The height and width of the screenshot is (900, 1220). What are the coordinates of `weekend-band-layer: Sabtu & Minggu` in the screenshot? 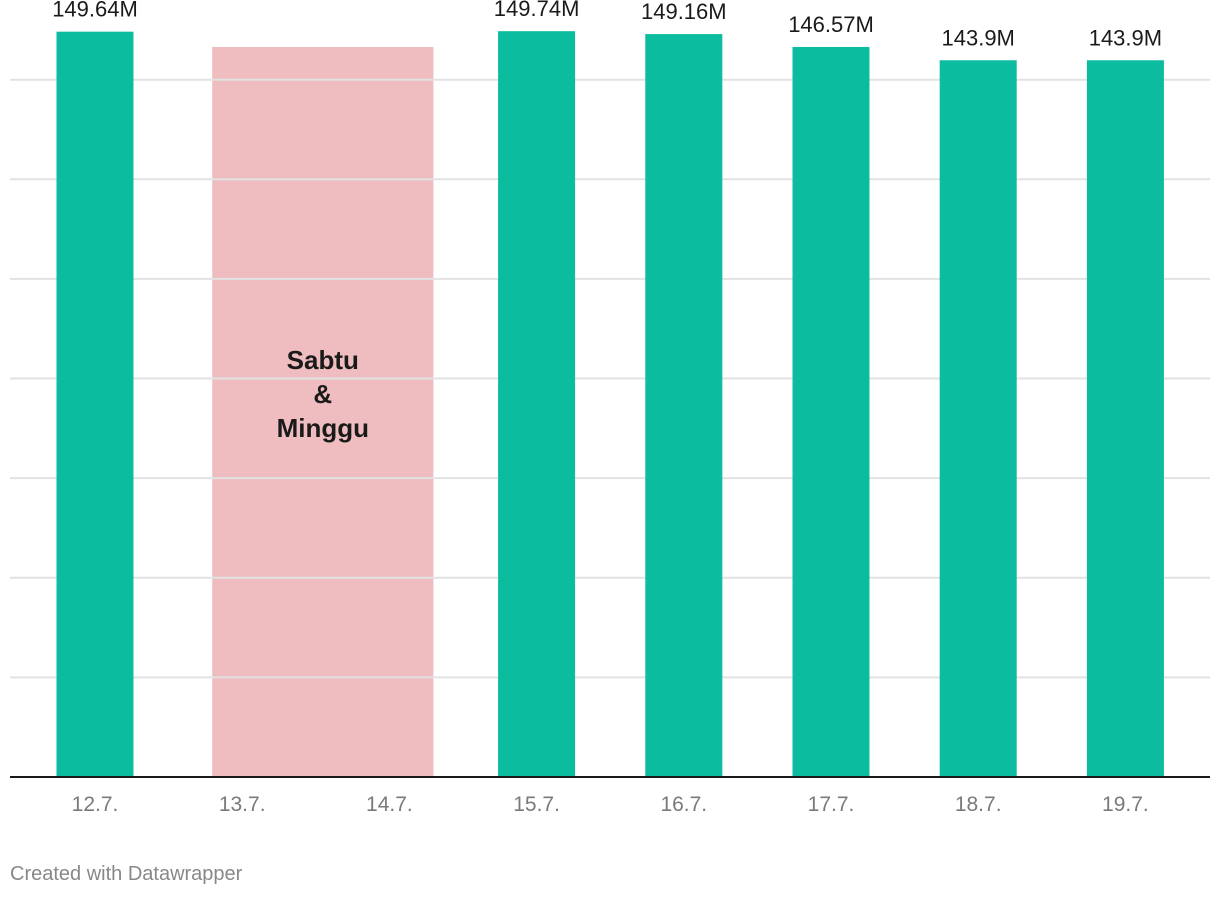 It's located at (323, 412).